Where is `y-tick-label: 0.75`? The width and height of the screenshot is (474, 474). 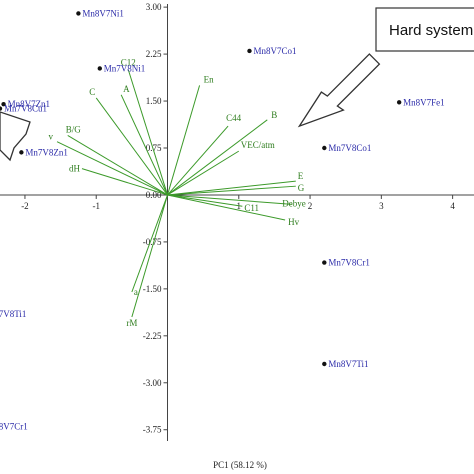
y-tick-label: 0.75 is located at coordinates (154, 148).